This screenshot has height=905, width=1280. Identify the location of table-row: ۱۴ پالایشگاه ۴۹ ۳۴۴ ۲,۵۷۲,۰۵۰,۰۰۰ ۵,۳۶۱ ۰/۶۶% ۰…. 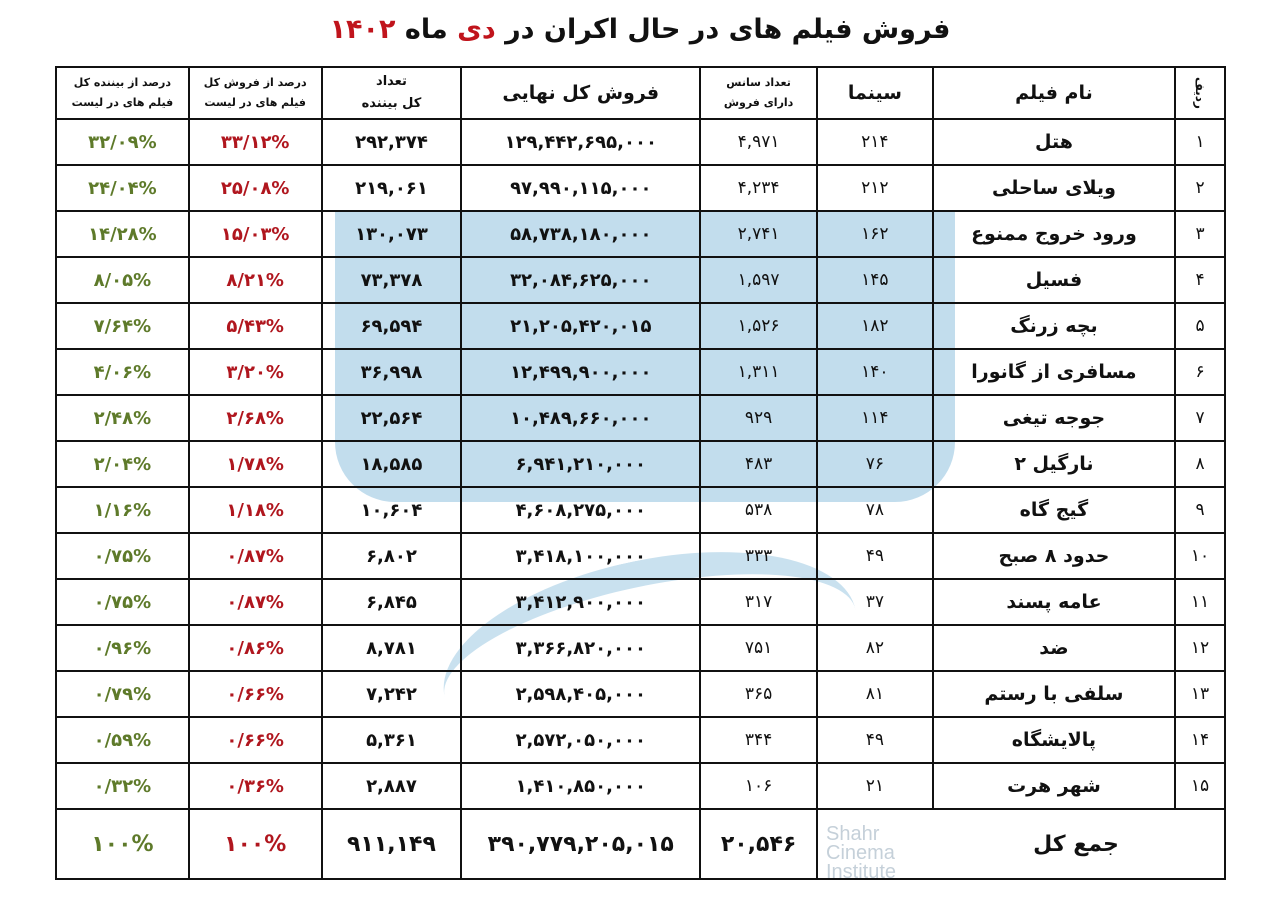
(640, 740).